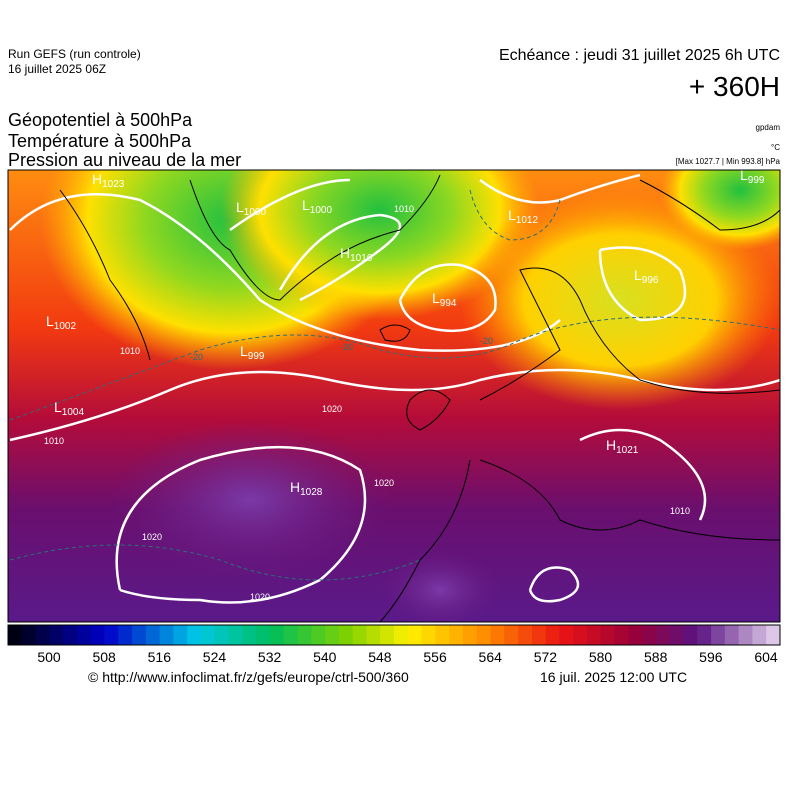 Image resolution: width=788 pixels, height=794 pixels. I want to click on colorbar-label: 596, so click(711, 657).